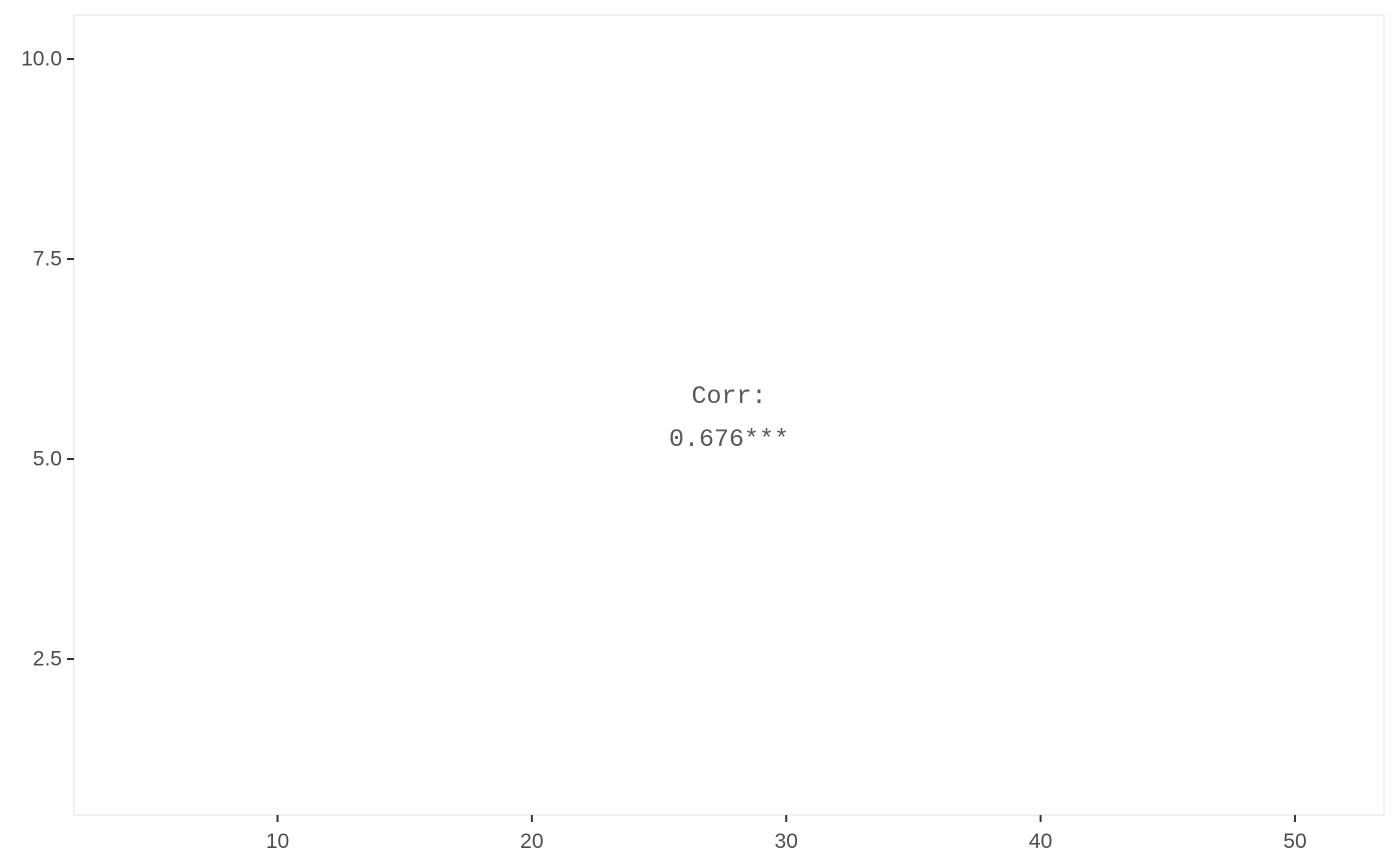 This screenshot has height=866, width=1400. Describe the element at coordinates (729, 439) in the screenshot. I see `corr-value: 0.676***` at that location.